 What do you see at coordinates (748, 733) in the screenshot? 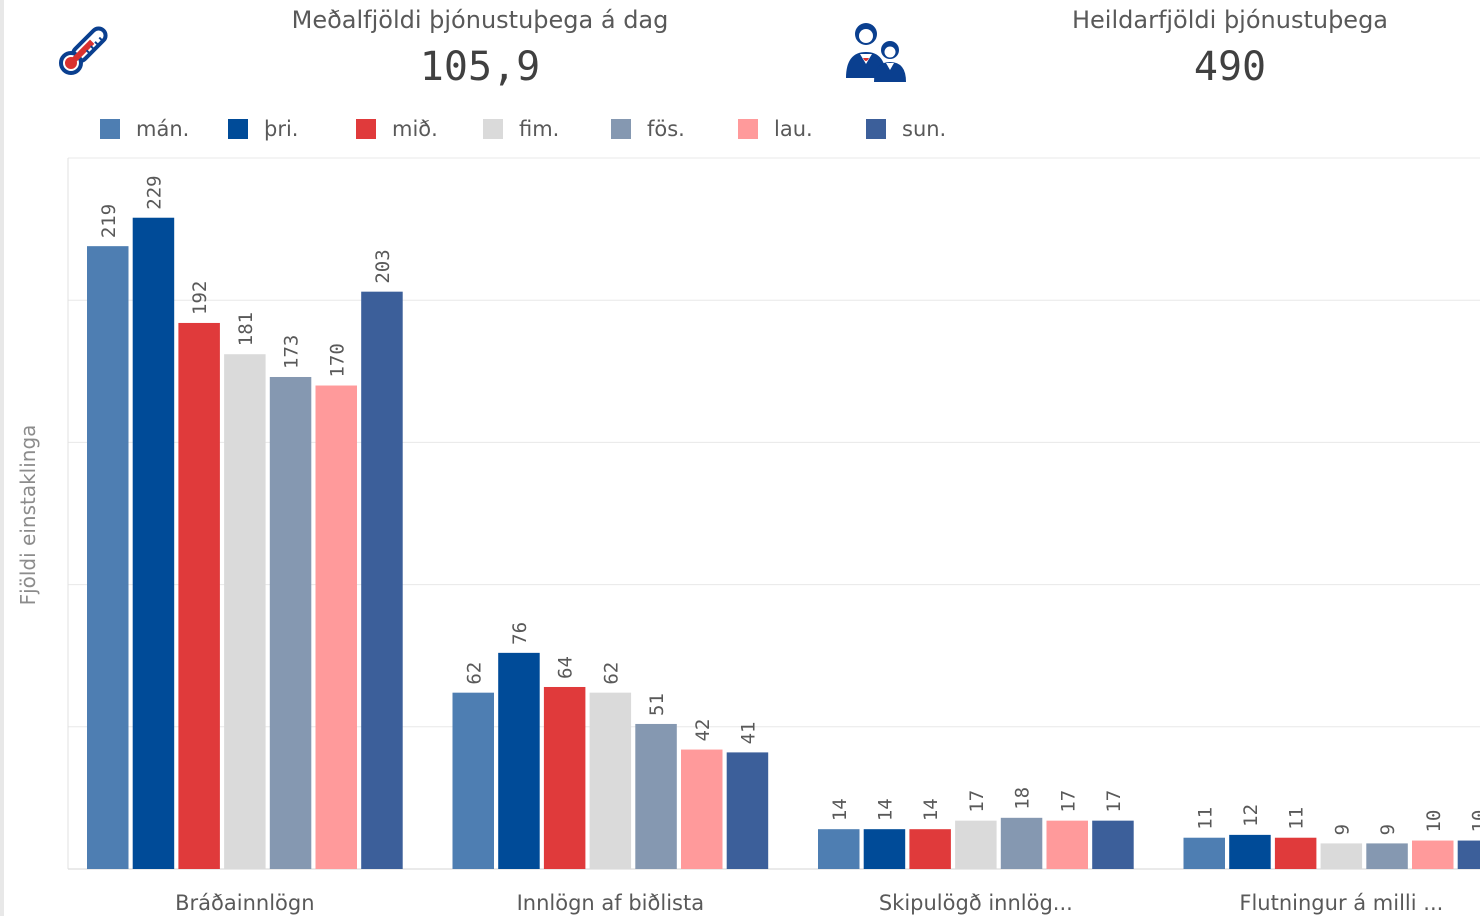
I see `data-label: 41` at bounding box center [748, 733].